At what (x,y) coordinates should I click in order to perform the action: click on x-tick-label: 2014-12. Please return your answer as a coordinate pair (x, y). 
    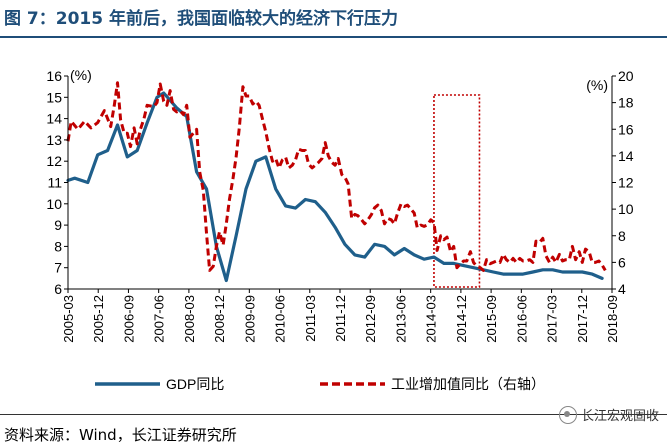
    Looking at the image, I should click on (461, 319).